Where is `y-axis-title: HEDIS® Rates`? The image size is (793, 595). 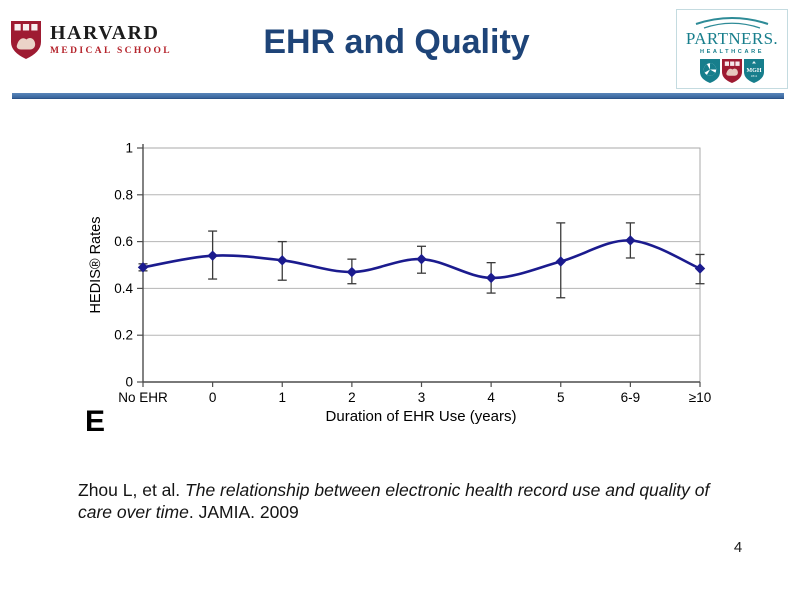
y-axis-title: HEDIS® Rates is located at coordinates (96, 265).